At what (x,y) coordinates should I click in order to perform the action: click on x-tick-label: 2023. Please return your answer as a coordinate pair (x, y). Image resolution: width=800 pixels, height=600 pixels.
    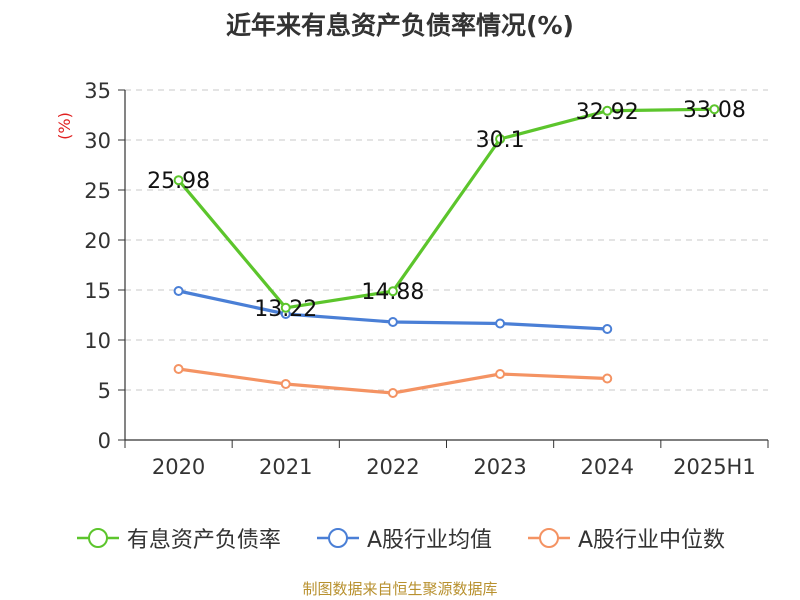
    Looking at the image, I should click on (499, 467).